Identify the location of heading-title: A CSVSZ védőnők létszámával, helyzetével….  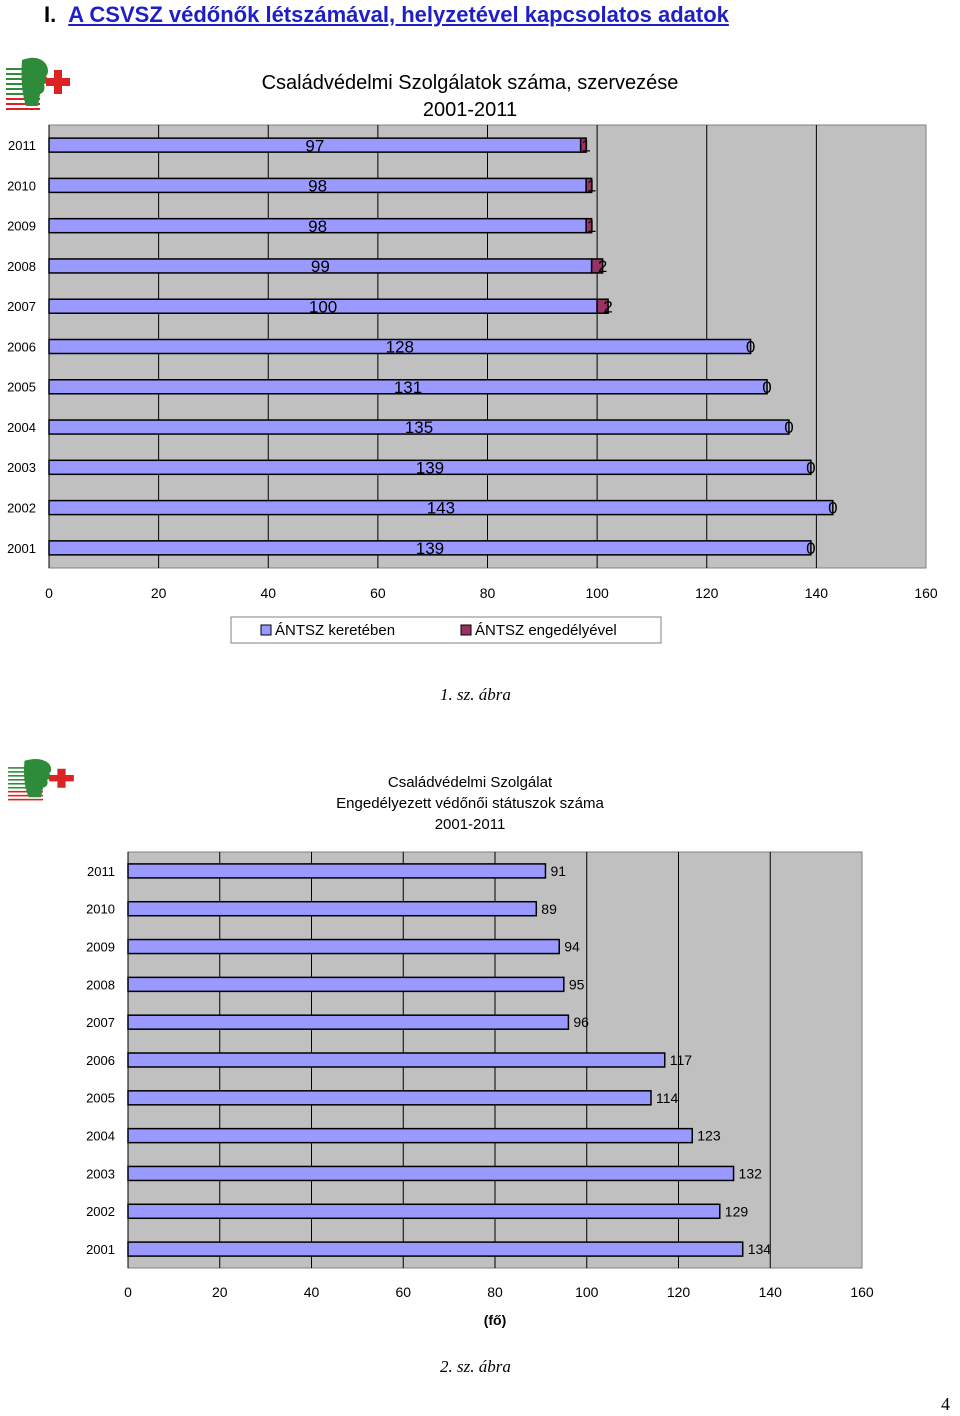
(398, 14).